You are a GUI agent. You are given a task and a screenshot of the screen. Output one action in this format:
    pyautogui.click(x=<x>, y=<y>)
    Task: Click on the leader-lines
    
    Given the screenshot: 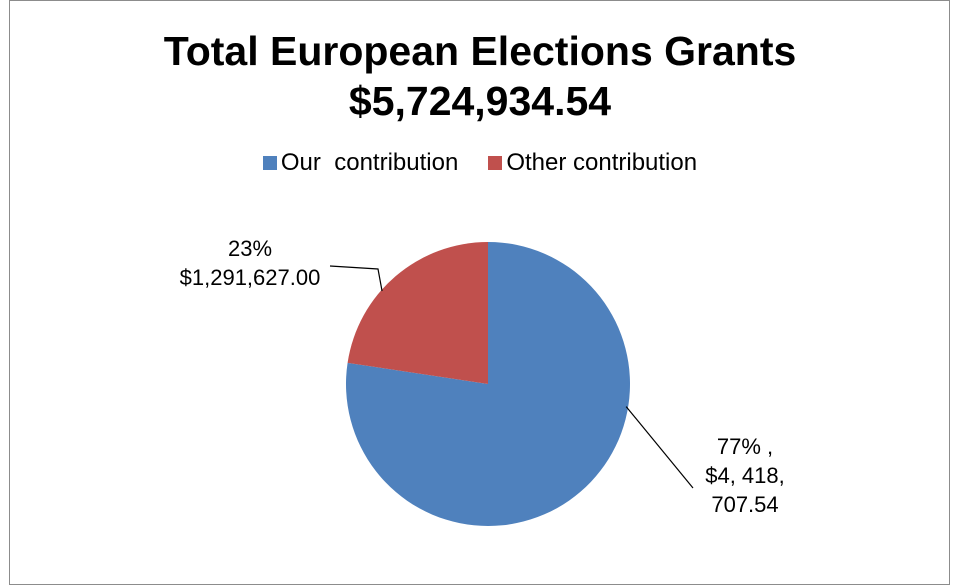 What is the action you would take?
    pyautogui.click(x=511, y=377)
    